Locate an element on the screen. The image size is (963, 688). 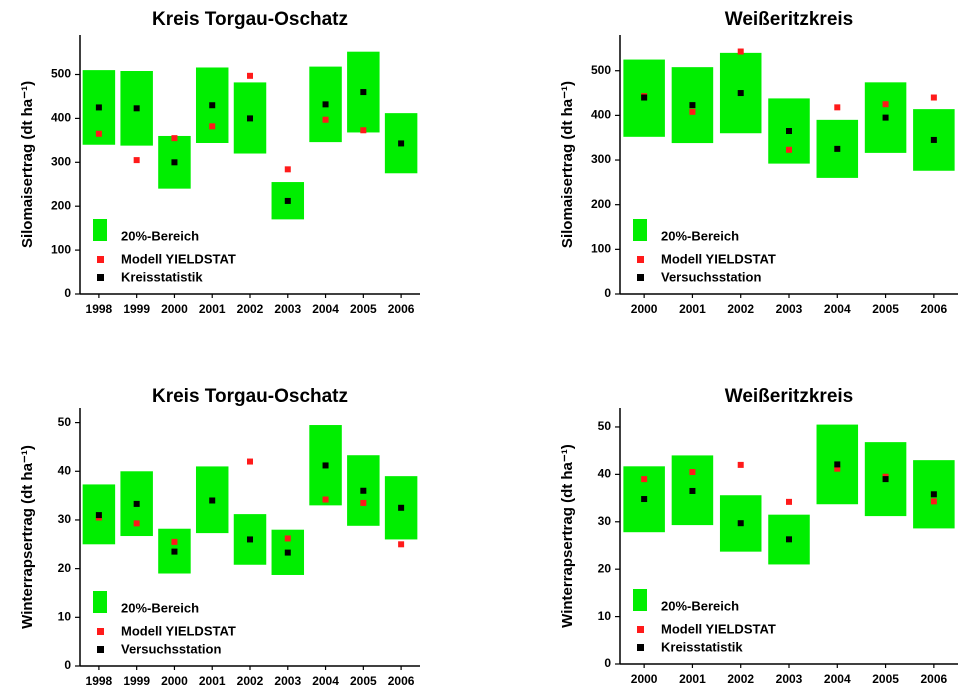
y-tick-label: 50 is located at coordinates (605, 426).